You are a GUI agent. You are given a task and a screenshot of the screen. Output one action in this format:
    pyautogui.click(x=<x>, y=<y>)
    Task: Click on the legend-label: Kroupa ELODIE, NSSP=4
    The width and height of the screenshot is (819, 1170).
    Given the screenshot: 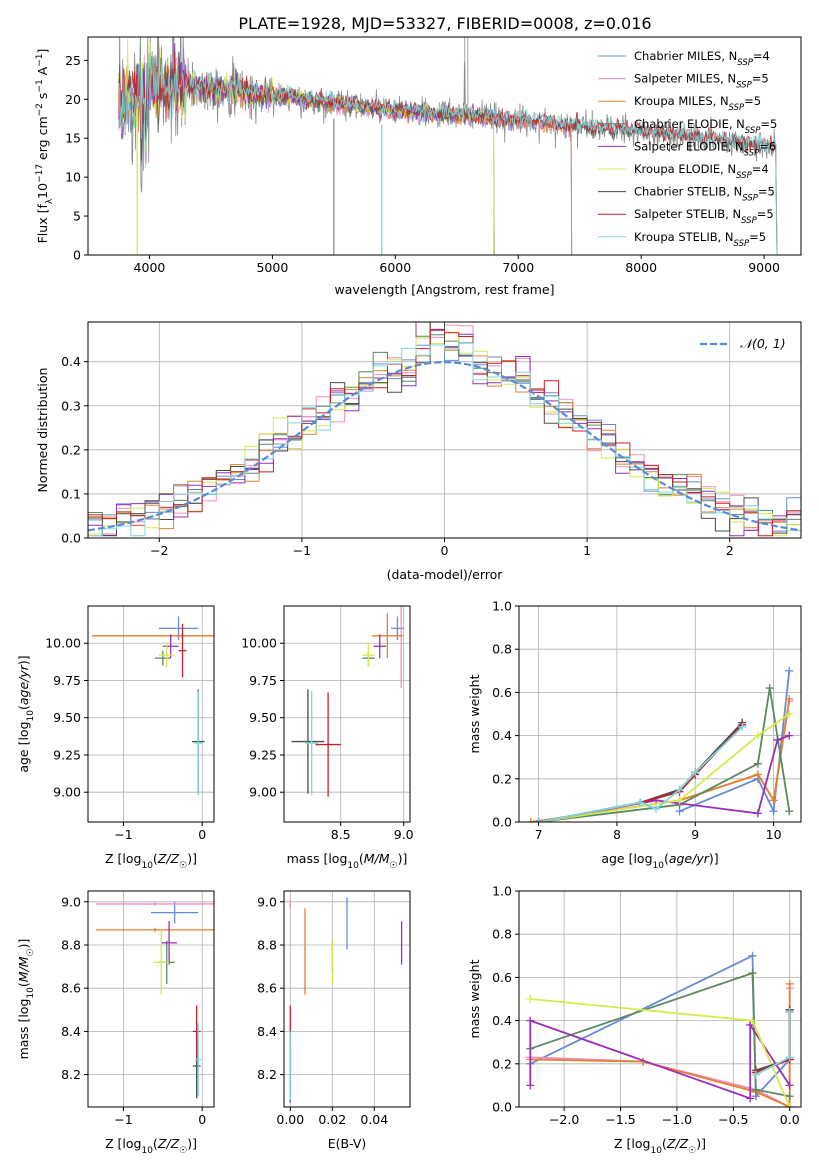 What is the action you would take?
    pyautogui.click(x=701, y=171)
    